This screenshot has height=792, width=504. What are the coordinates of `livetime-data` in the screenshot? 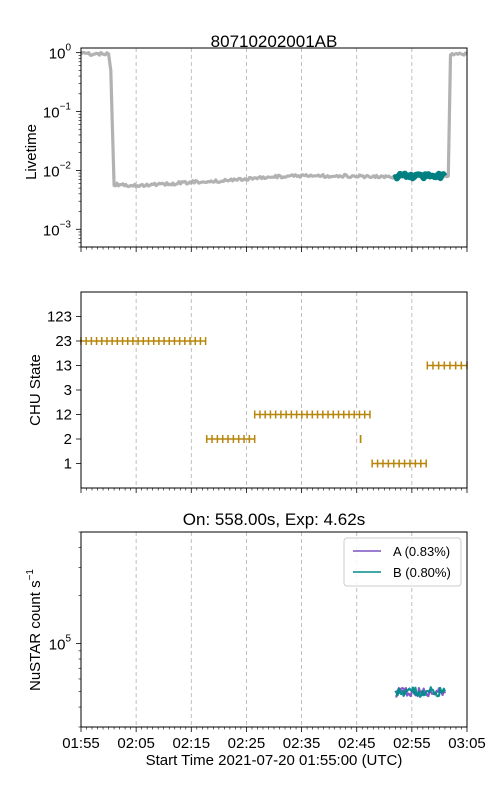 It's located at (274, 120).